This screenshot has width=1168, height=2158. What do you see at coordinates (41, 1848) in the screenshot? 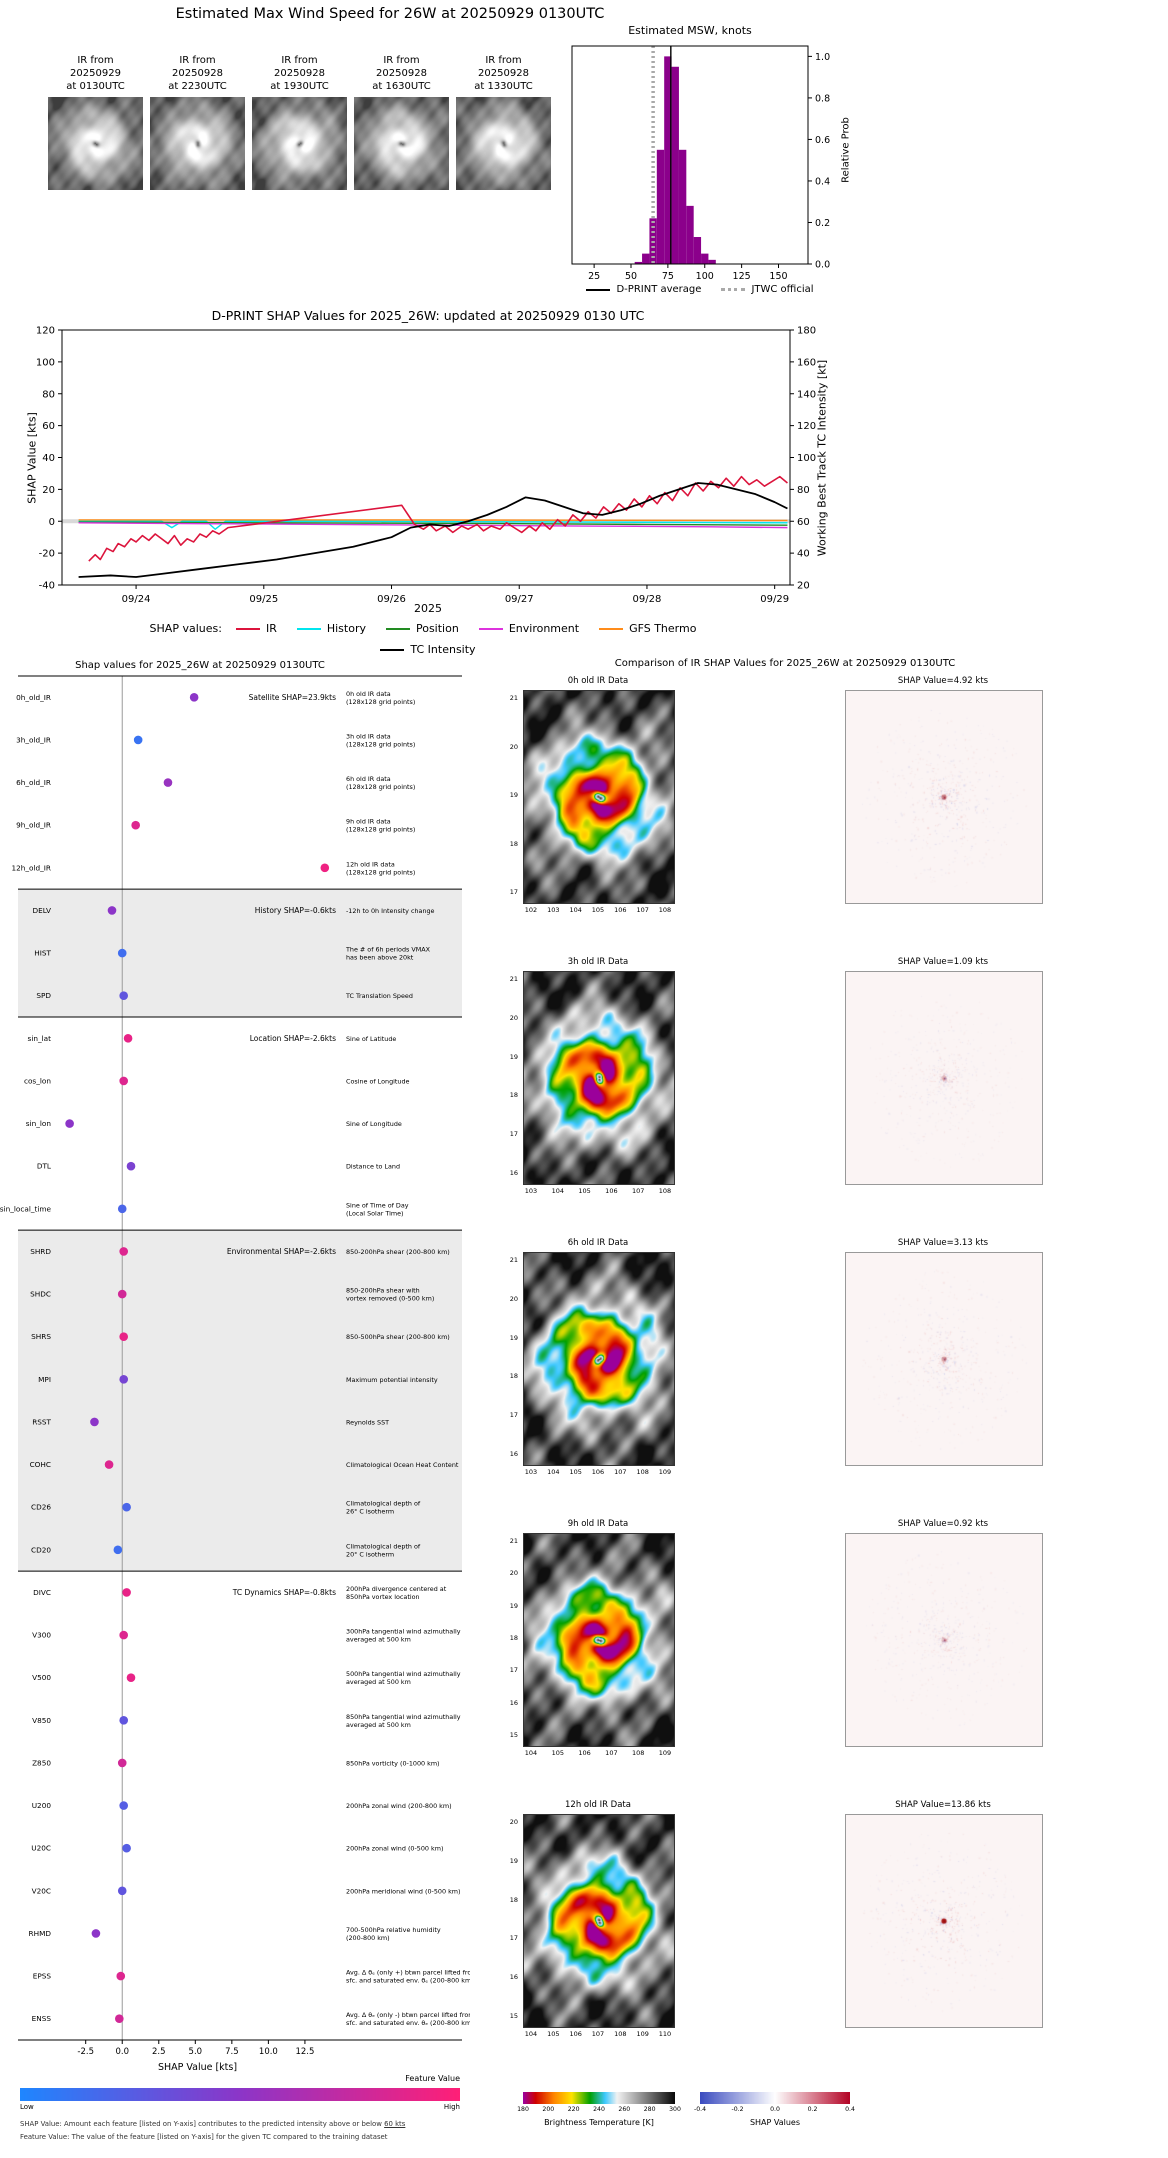
I see `feature-name-label: U20C` at bounding box center [41, 1848].